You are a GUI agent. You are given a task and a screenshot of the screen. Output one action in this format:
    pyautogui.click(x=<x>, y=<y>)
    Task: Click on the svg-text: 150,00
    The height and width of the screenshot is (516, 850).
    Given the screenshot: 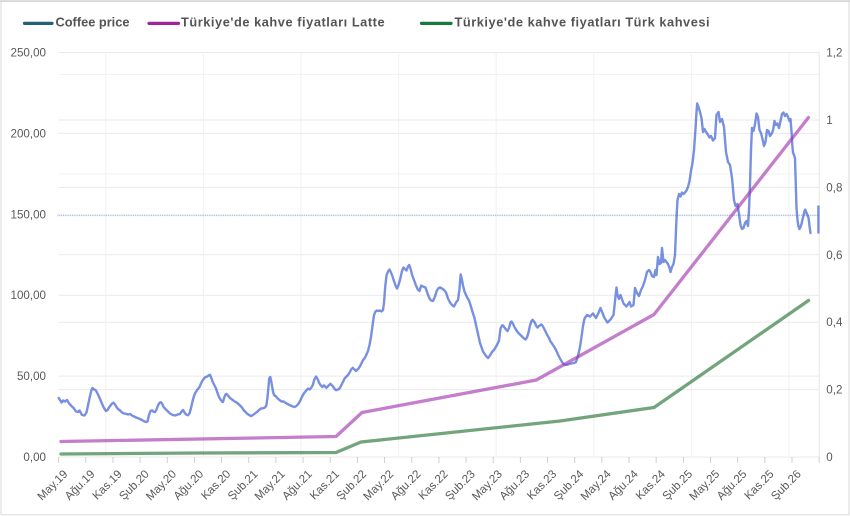 What is the action you would take?
    pyautogui.click(x=28, y=214)
    